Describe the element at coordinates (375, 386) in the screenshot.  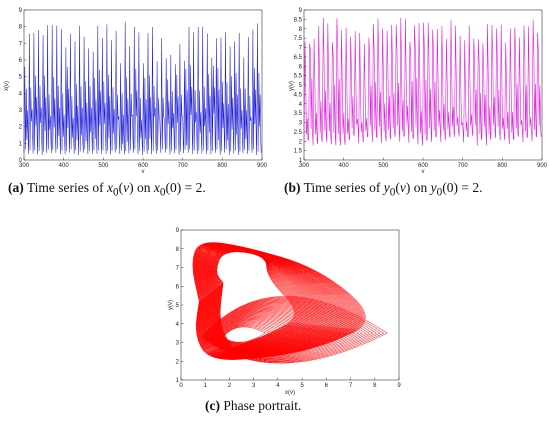
I see `panel-c-x-tick-label: 8` at that location.